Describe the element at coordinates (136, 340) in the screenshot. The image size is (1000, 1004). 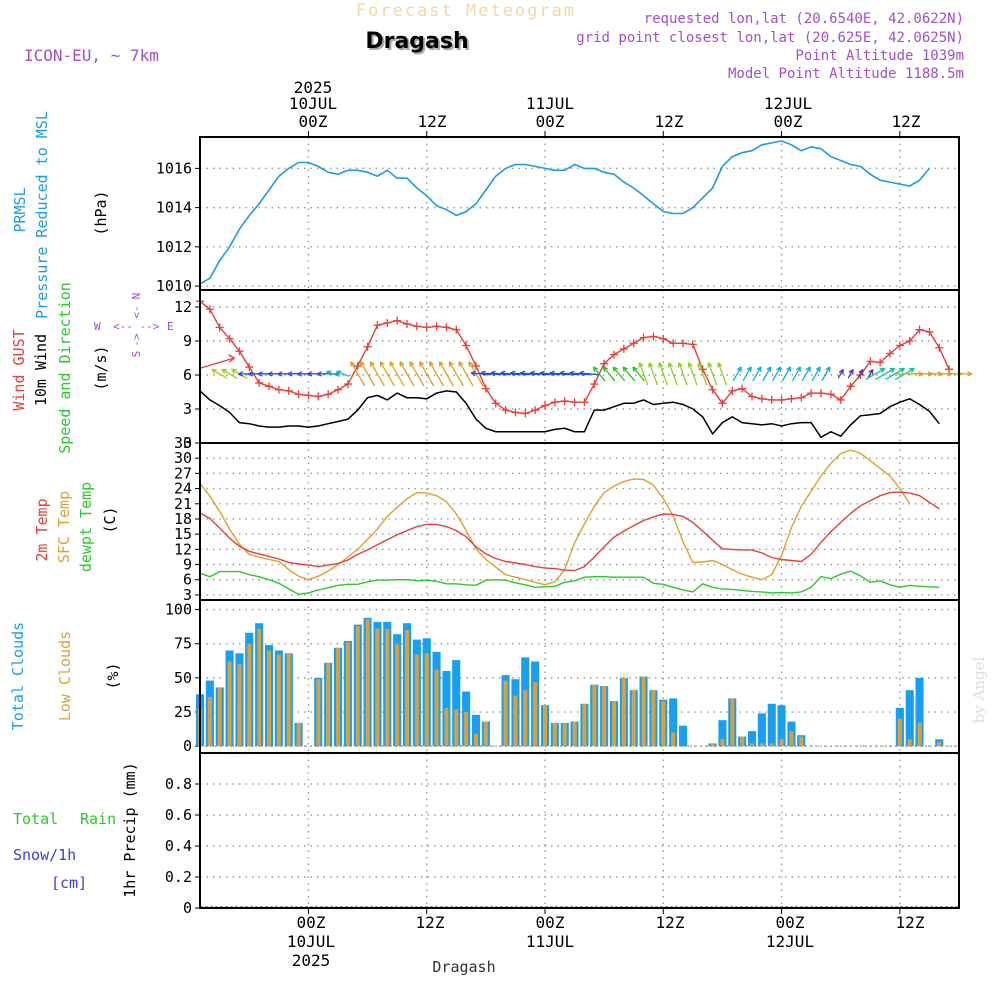
I see `compass-s-arrow: ->` at that location.